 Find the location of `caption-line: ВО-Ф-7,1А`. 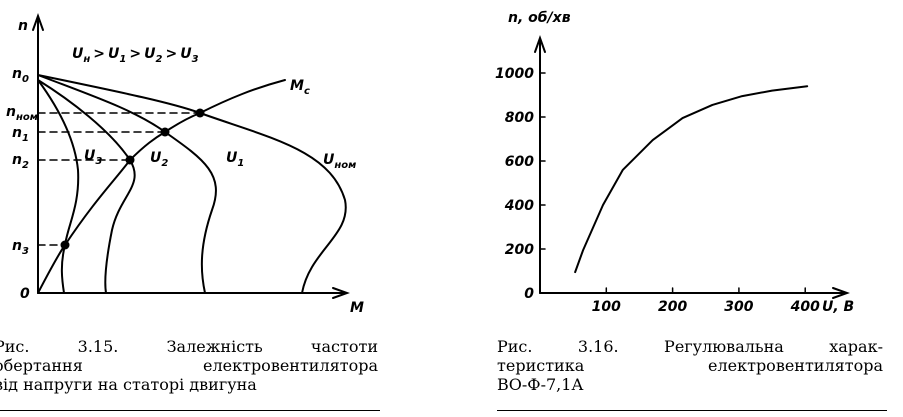

caption-line: ВО-Ф-7,1А is located at coordinates (540, 384).